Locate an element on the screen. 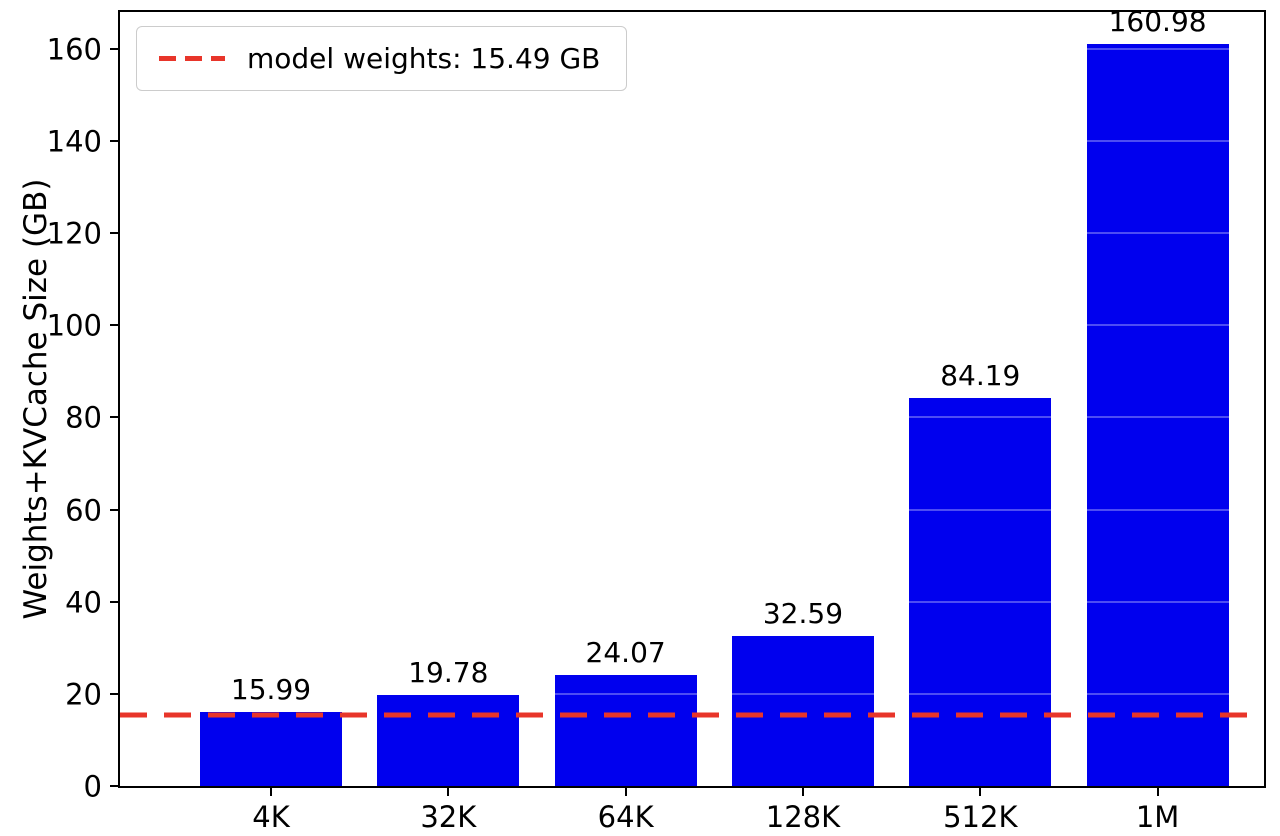 The image size is (1280, 836). y-tick-label: 100 is located at coordinates (74, 325).